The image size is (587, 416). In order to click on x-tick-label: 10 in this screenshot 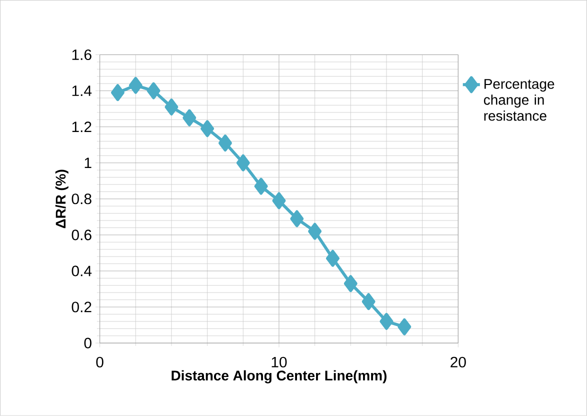, I will do `click(279, 362)`.